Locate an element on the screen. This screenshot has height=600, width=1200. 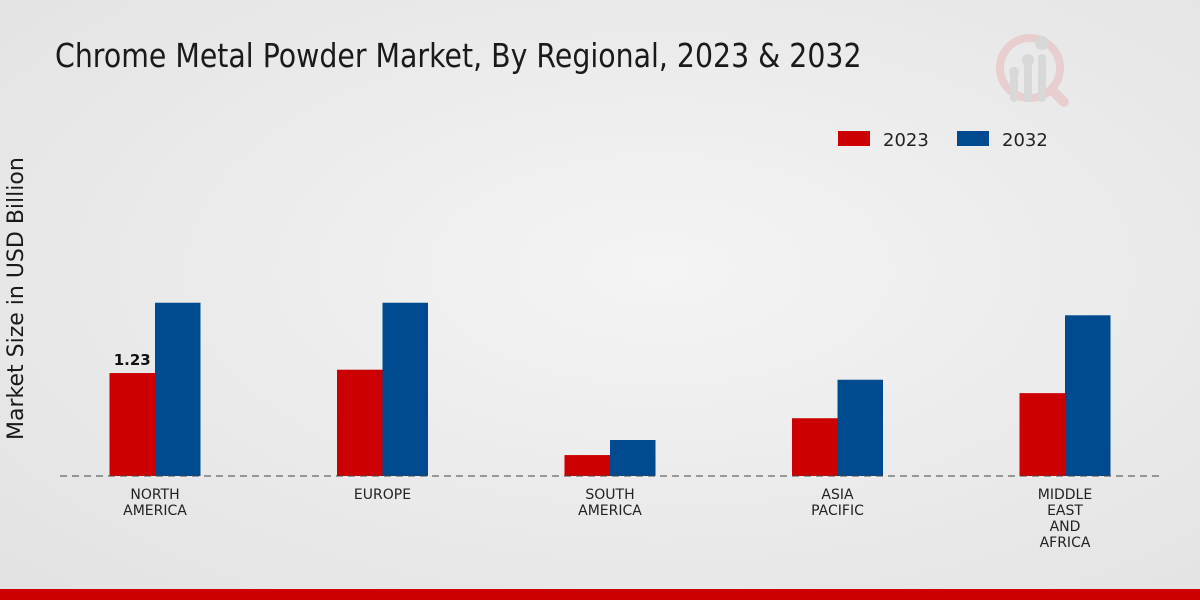
legend-swatch-2032 is located at coordinates (973, 138).